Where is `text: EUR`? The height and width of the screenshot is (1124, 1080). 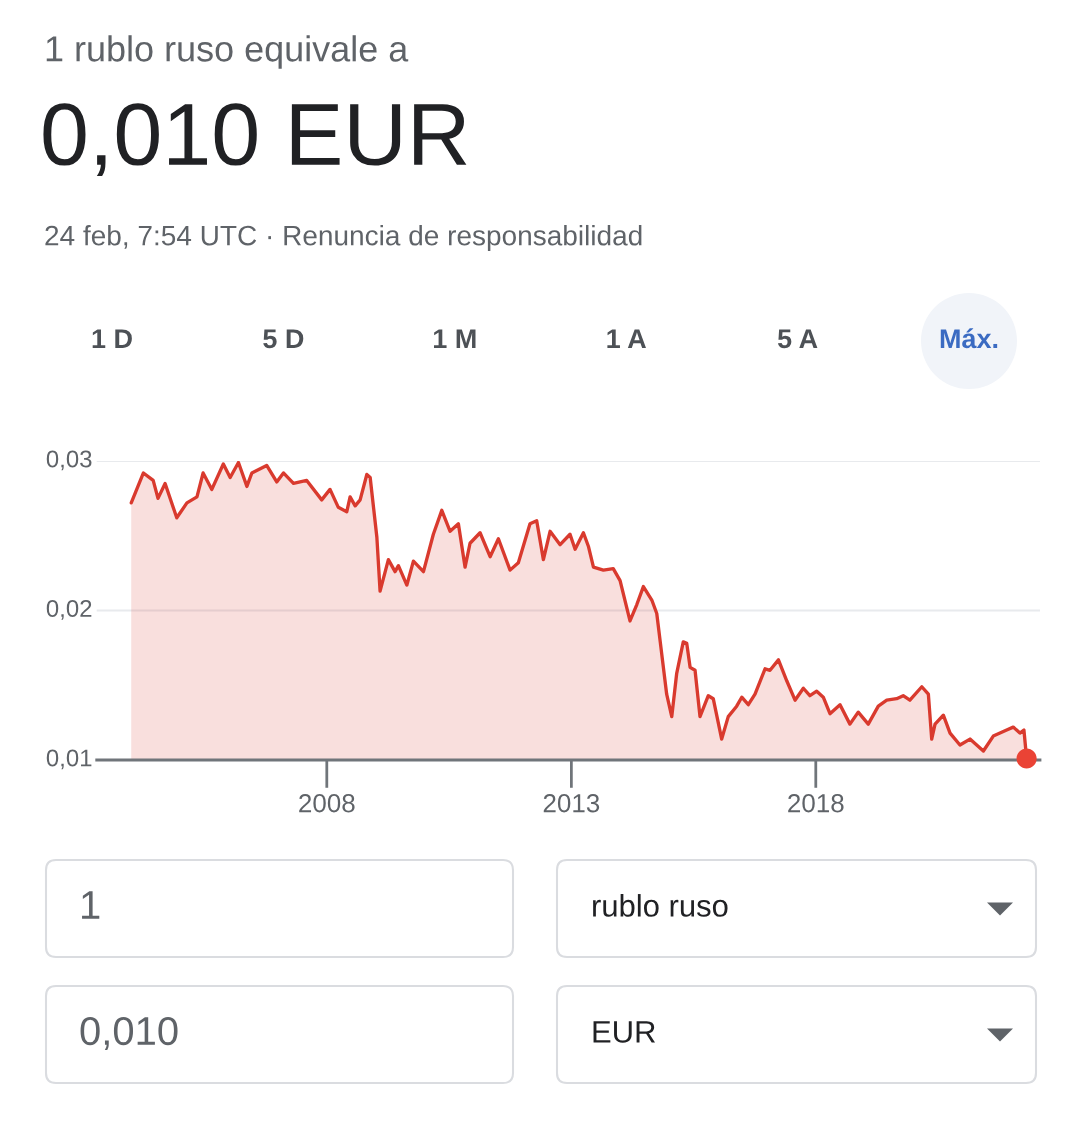 text: EUR is located at coordinates (624, 1032).